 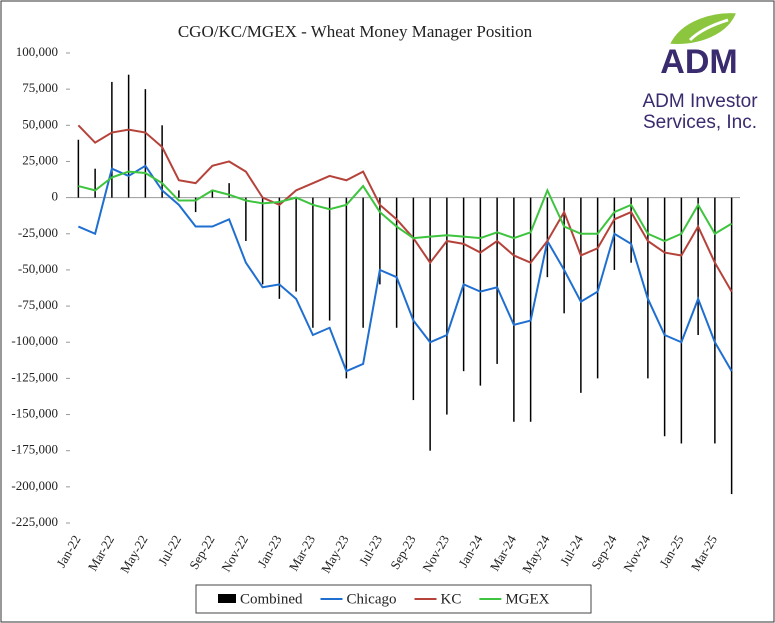 What do you see at coordinates (37, 51) in the screenshot?
I see `y-tick-label: 100,000` at bounding box center [37, 51].